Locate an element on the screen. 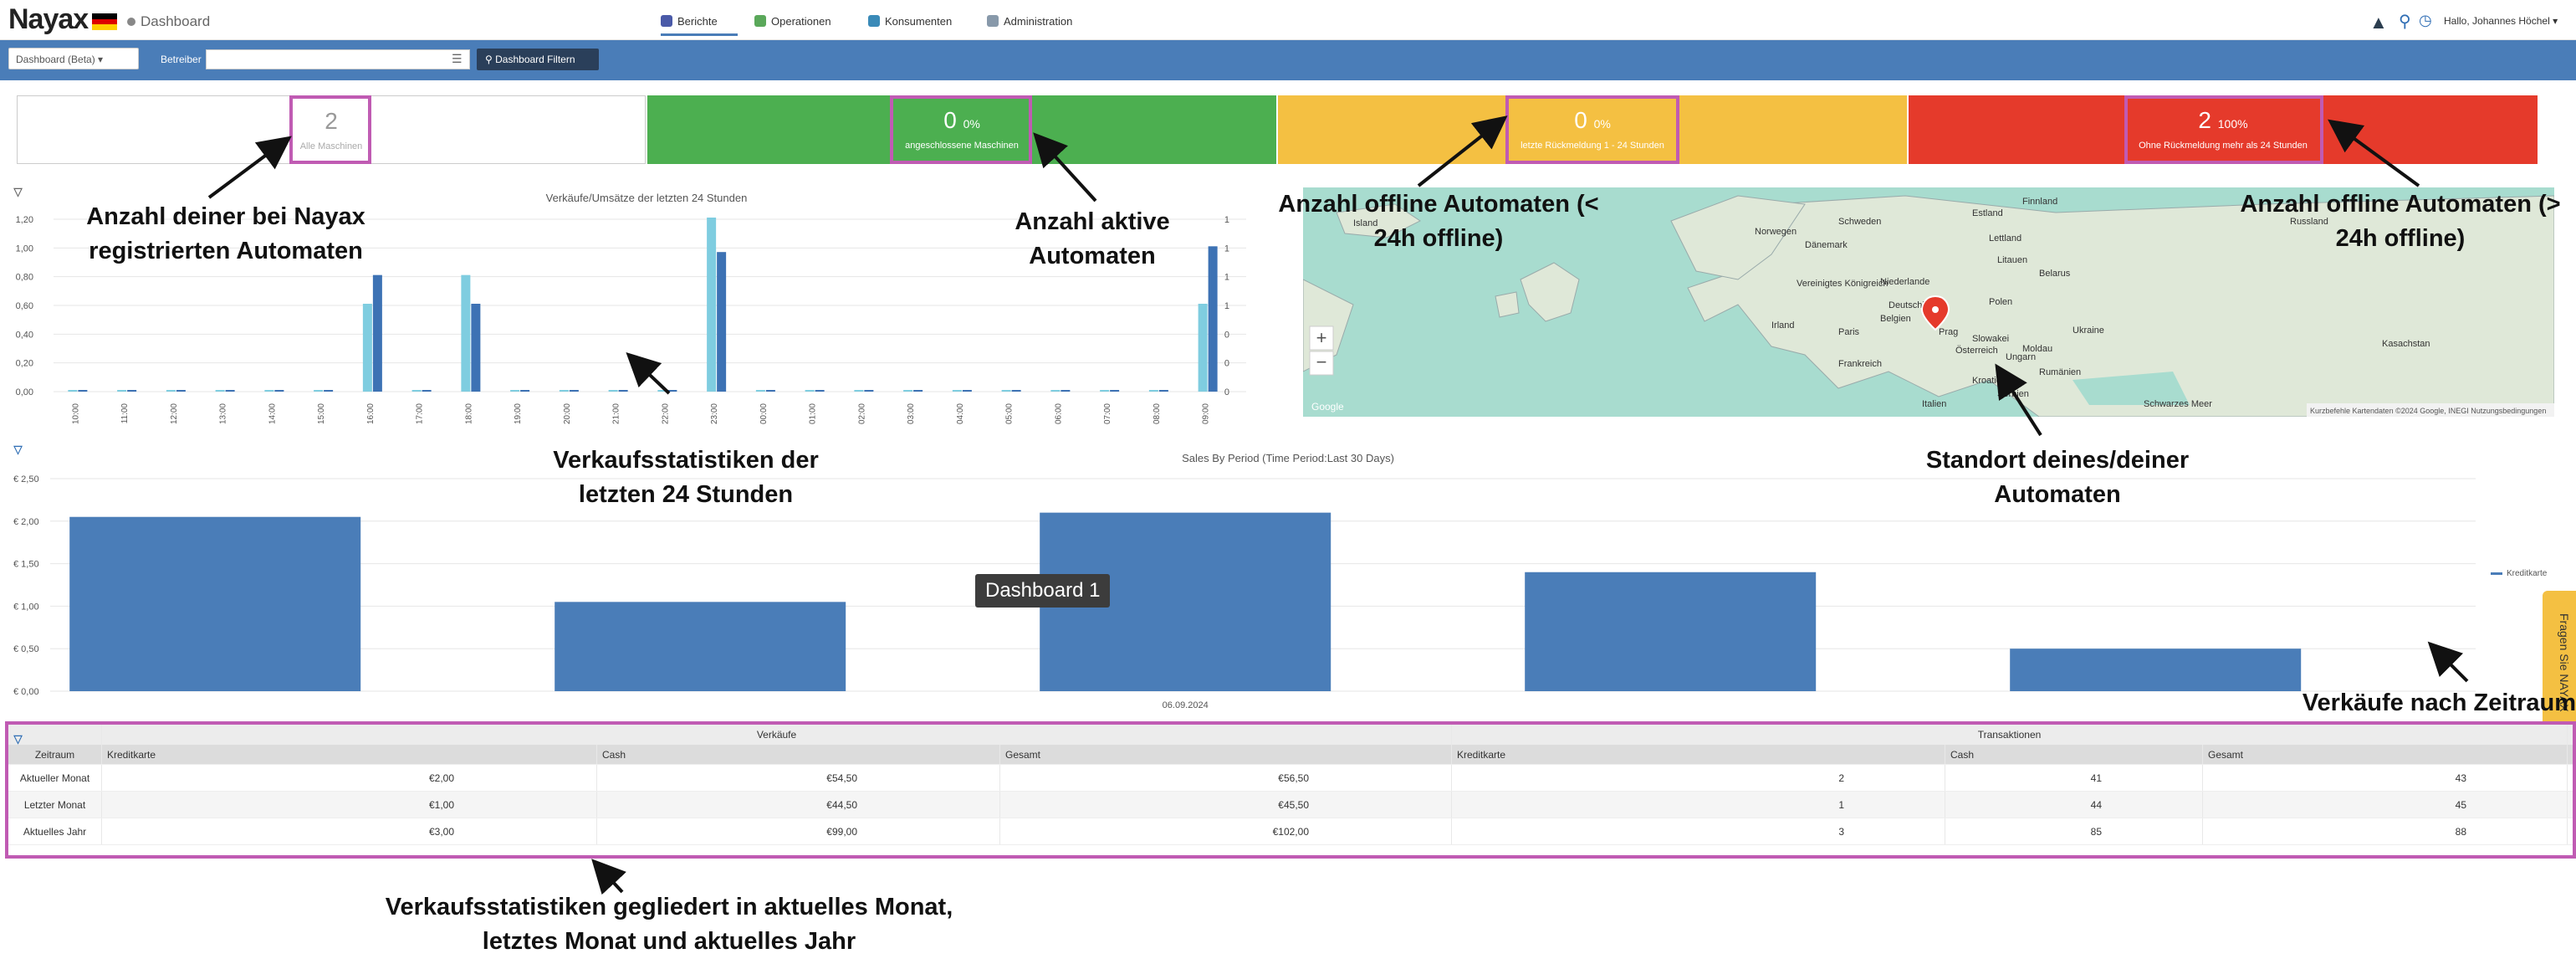 The image size is (2576, 969). column-header: Zeitraum is located at coordinates (55, 754).